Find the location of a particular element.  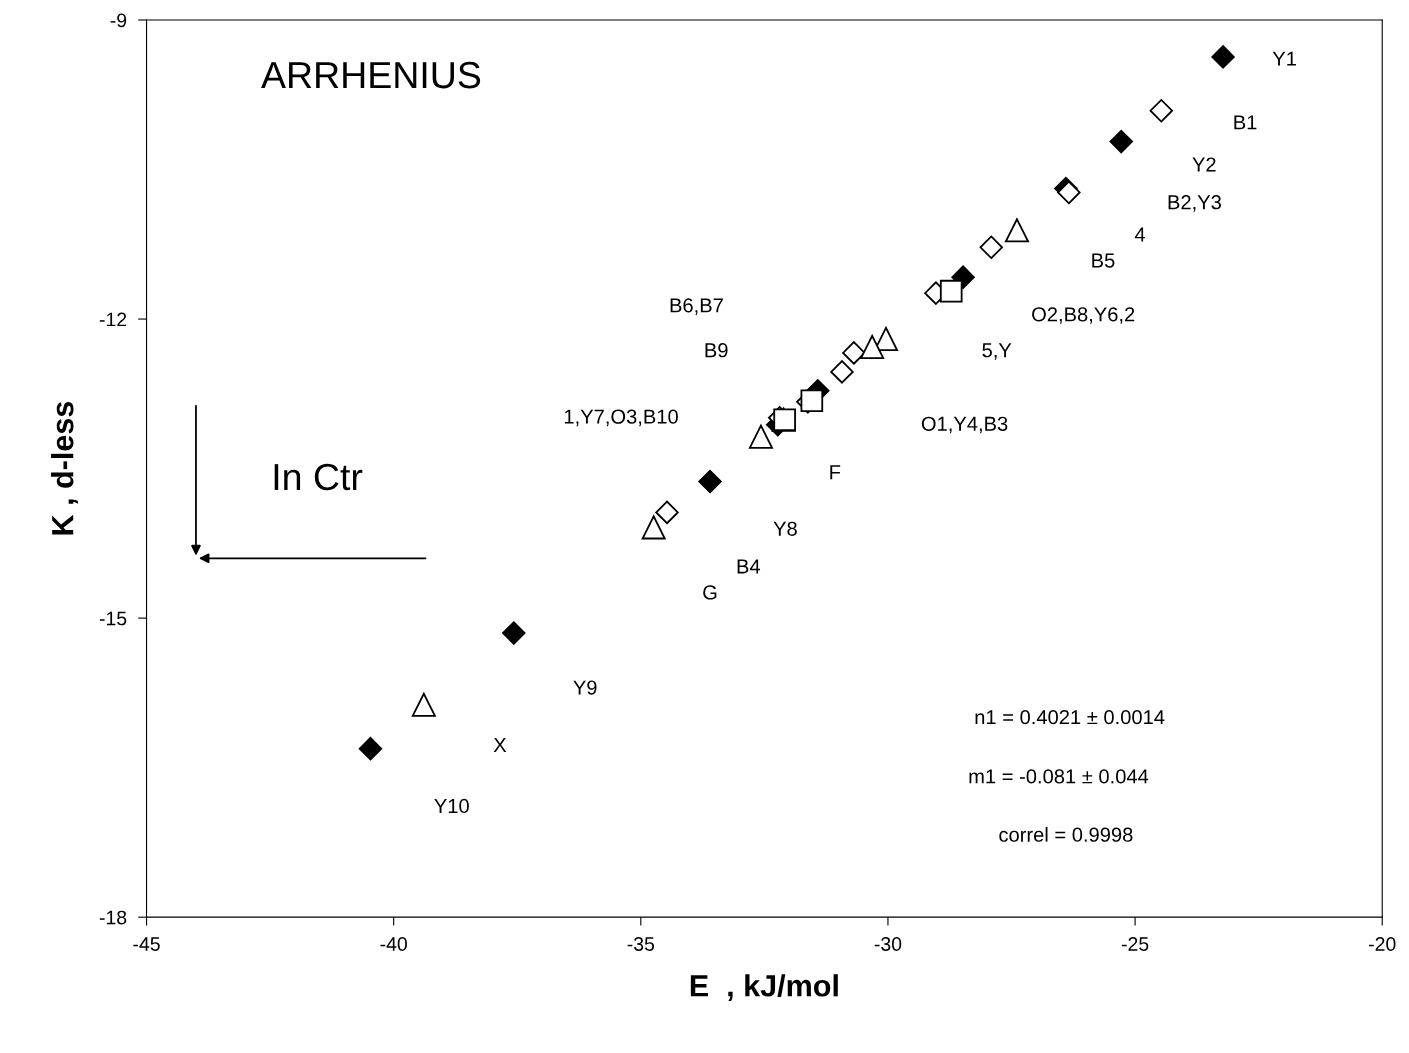

annotation: B5 is located at coordinates (1103, 260).